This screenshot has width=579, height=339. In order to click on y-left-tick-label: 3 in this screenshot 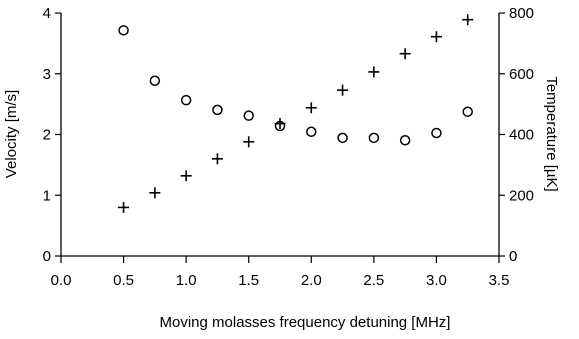, I will do `click(47, 74)`.